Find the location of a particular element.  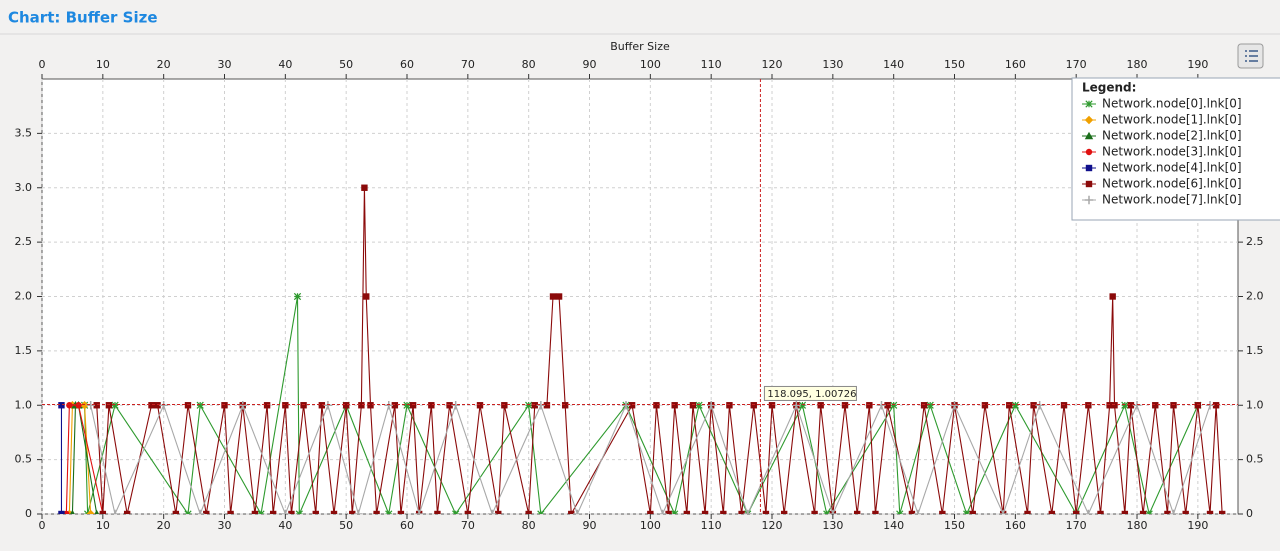

x-tick-label-top: 20 is located at coordinates (164, 64).